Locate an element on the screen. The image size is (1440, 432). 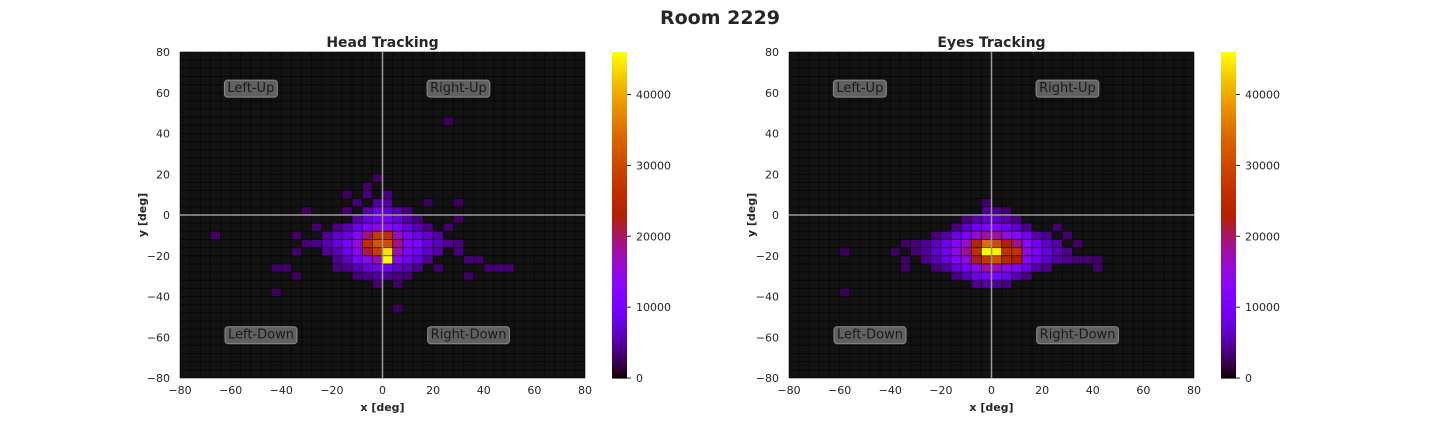
panel-title: Head Tracking is located at coordinates (382, 43).